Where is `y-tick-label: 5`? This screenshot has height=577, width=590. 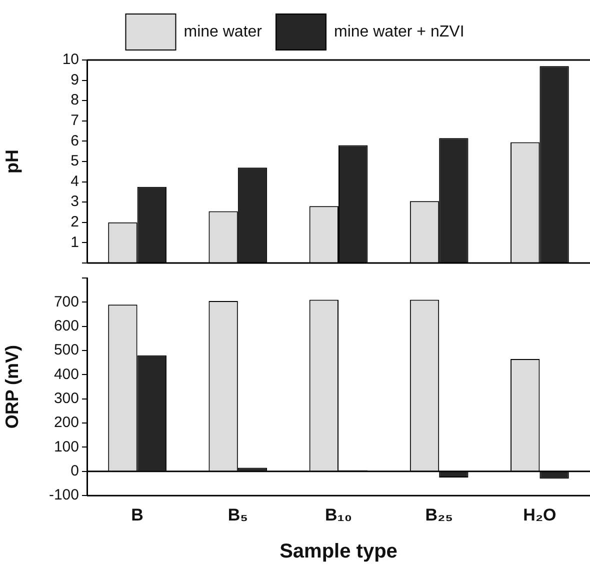 y-tick-label: 5 is located at coordinates (74, 161).